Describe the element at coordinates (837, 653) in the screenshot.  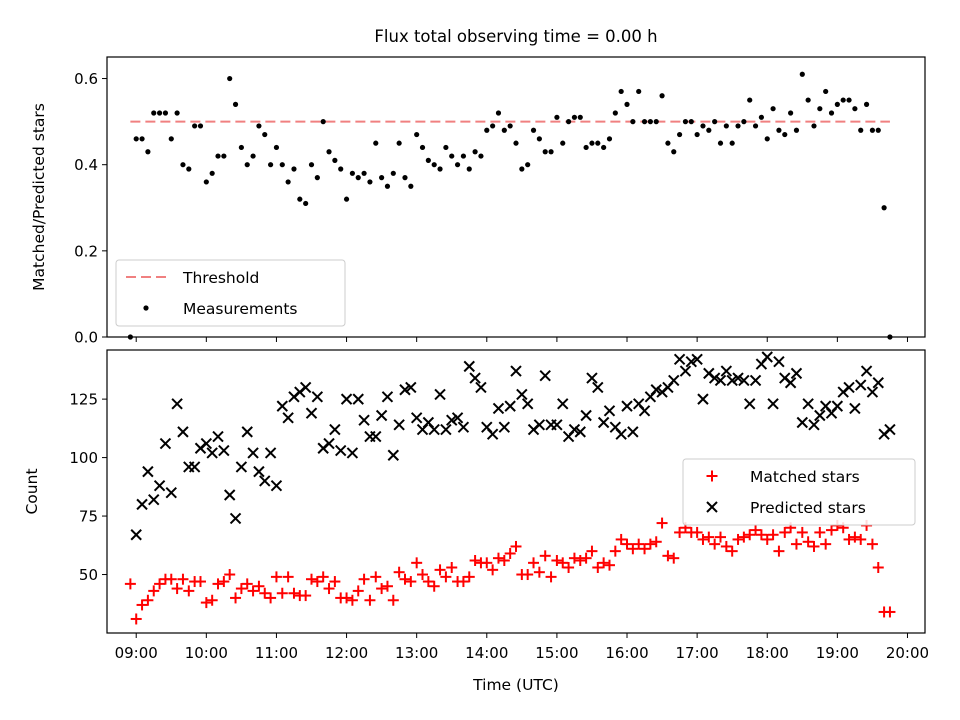
I see `x-tick-label: 19:00` at that location.